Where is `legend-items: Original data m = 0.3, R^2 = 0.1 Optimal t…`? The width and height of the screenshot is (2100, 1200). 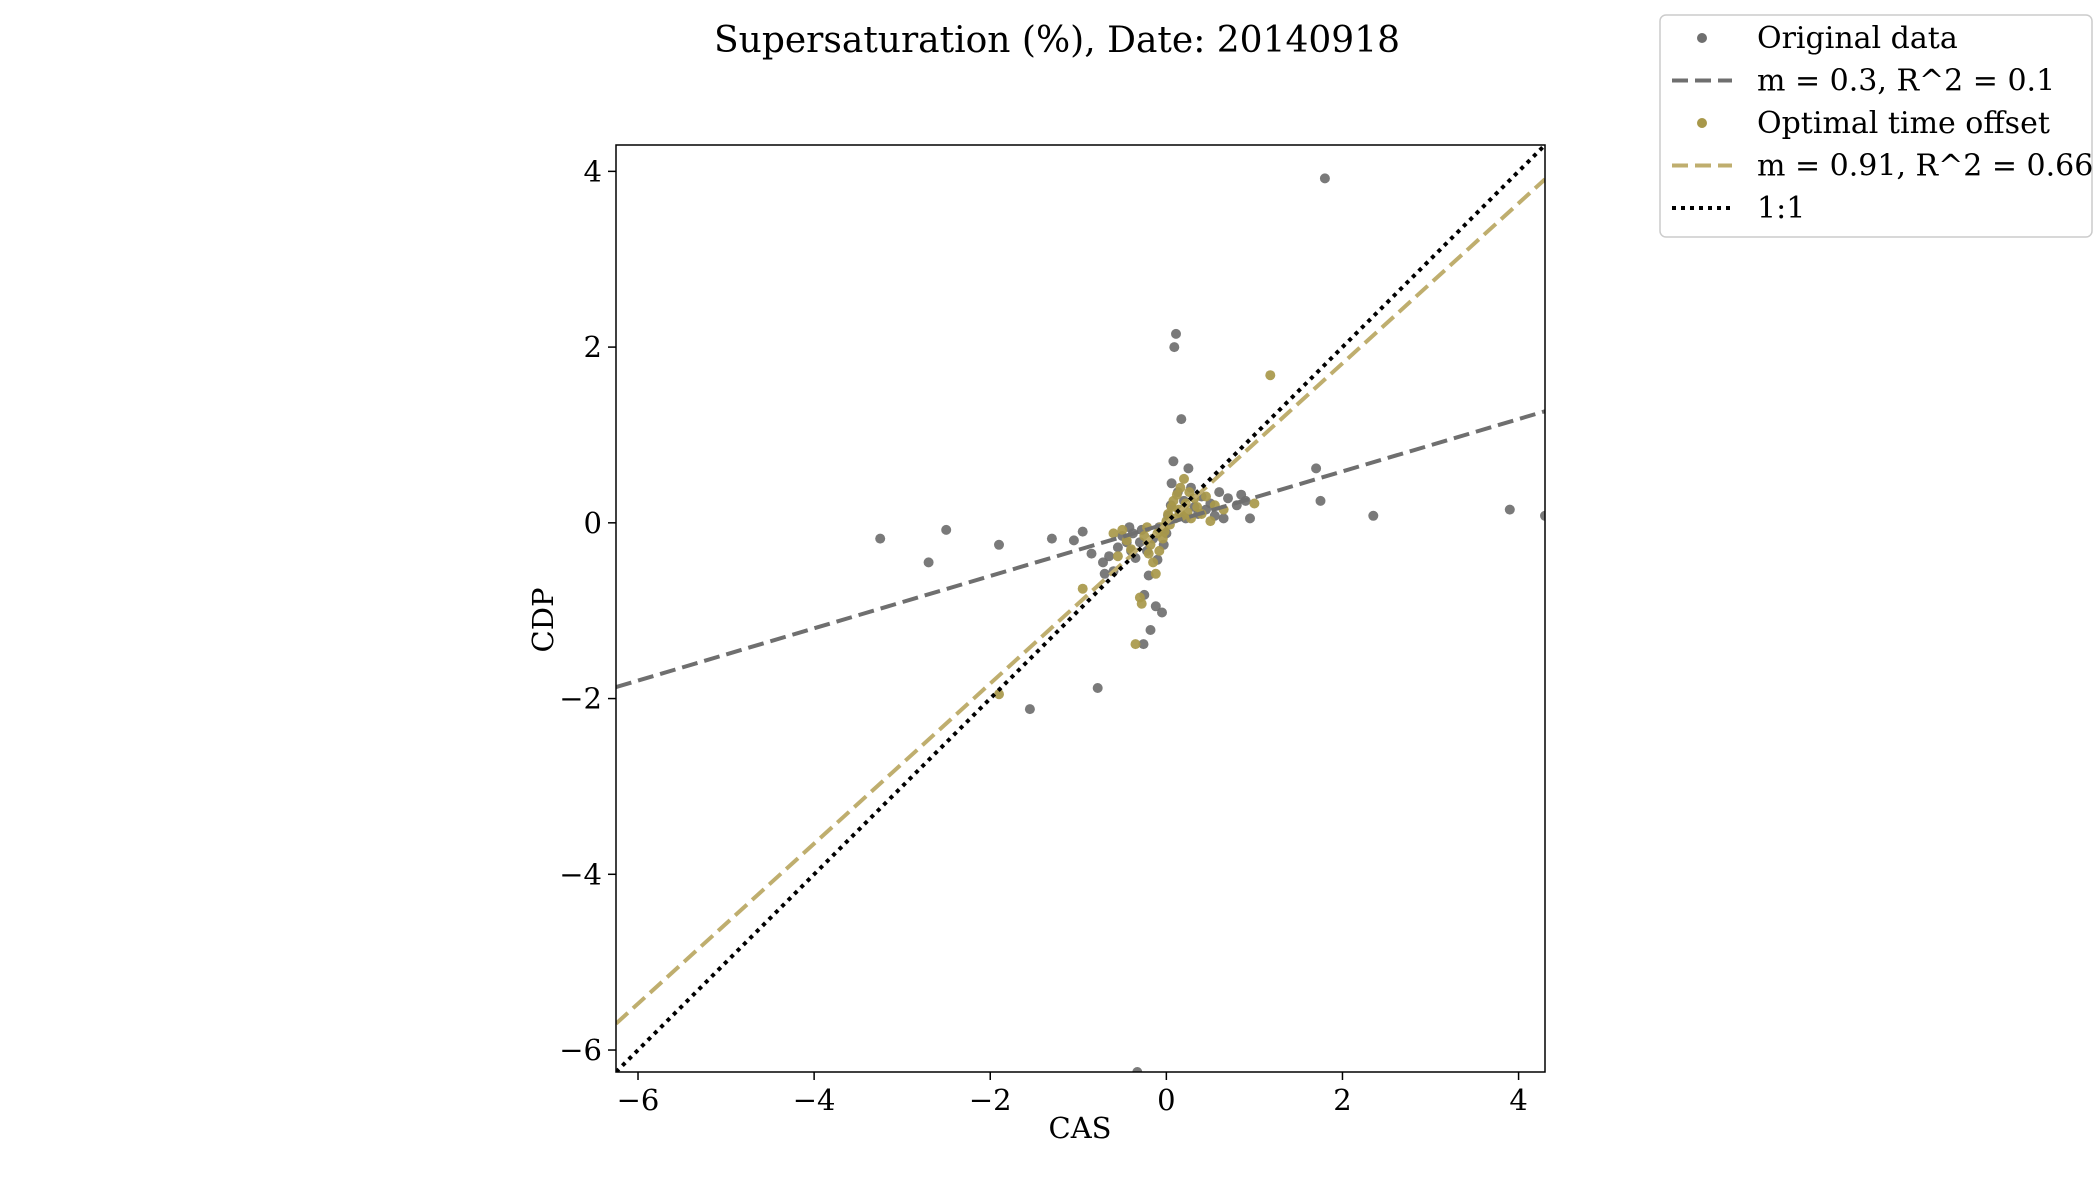 legend-items: Original data m = 0.3, R^2 = 0.1 Optimal t… is located at coordinates (1882, 123).